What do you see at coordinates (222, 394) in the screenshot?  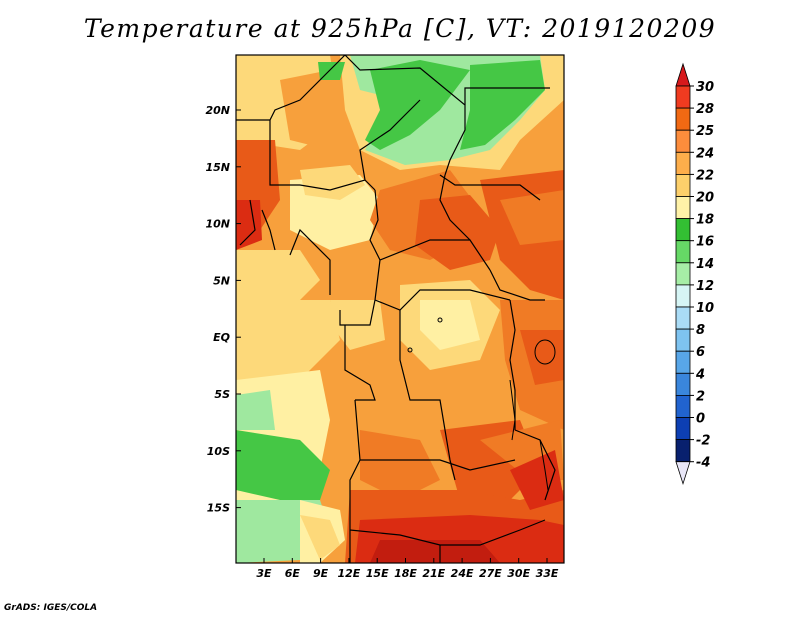 I see `lat-label: 5S` at bounding box center [222, 394].